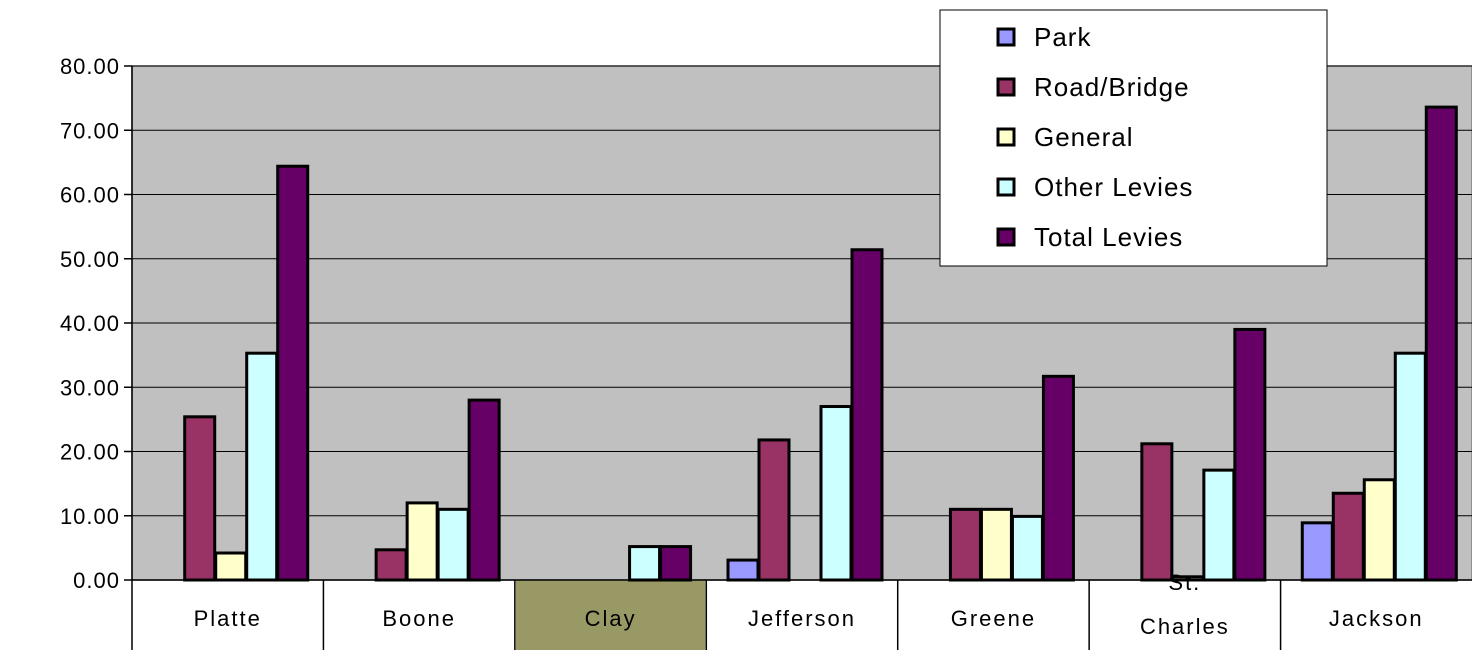  What do you see at coordinates (1376, 618) in the screenshot?
I see `category-label-jackson: Jackson` at bounding box center [1376, 618].